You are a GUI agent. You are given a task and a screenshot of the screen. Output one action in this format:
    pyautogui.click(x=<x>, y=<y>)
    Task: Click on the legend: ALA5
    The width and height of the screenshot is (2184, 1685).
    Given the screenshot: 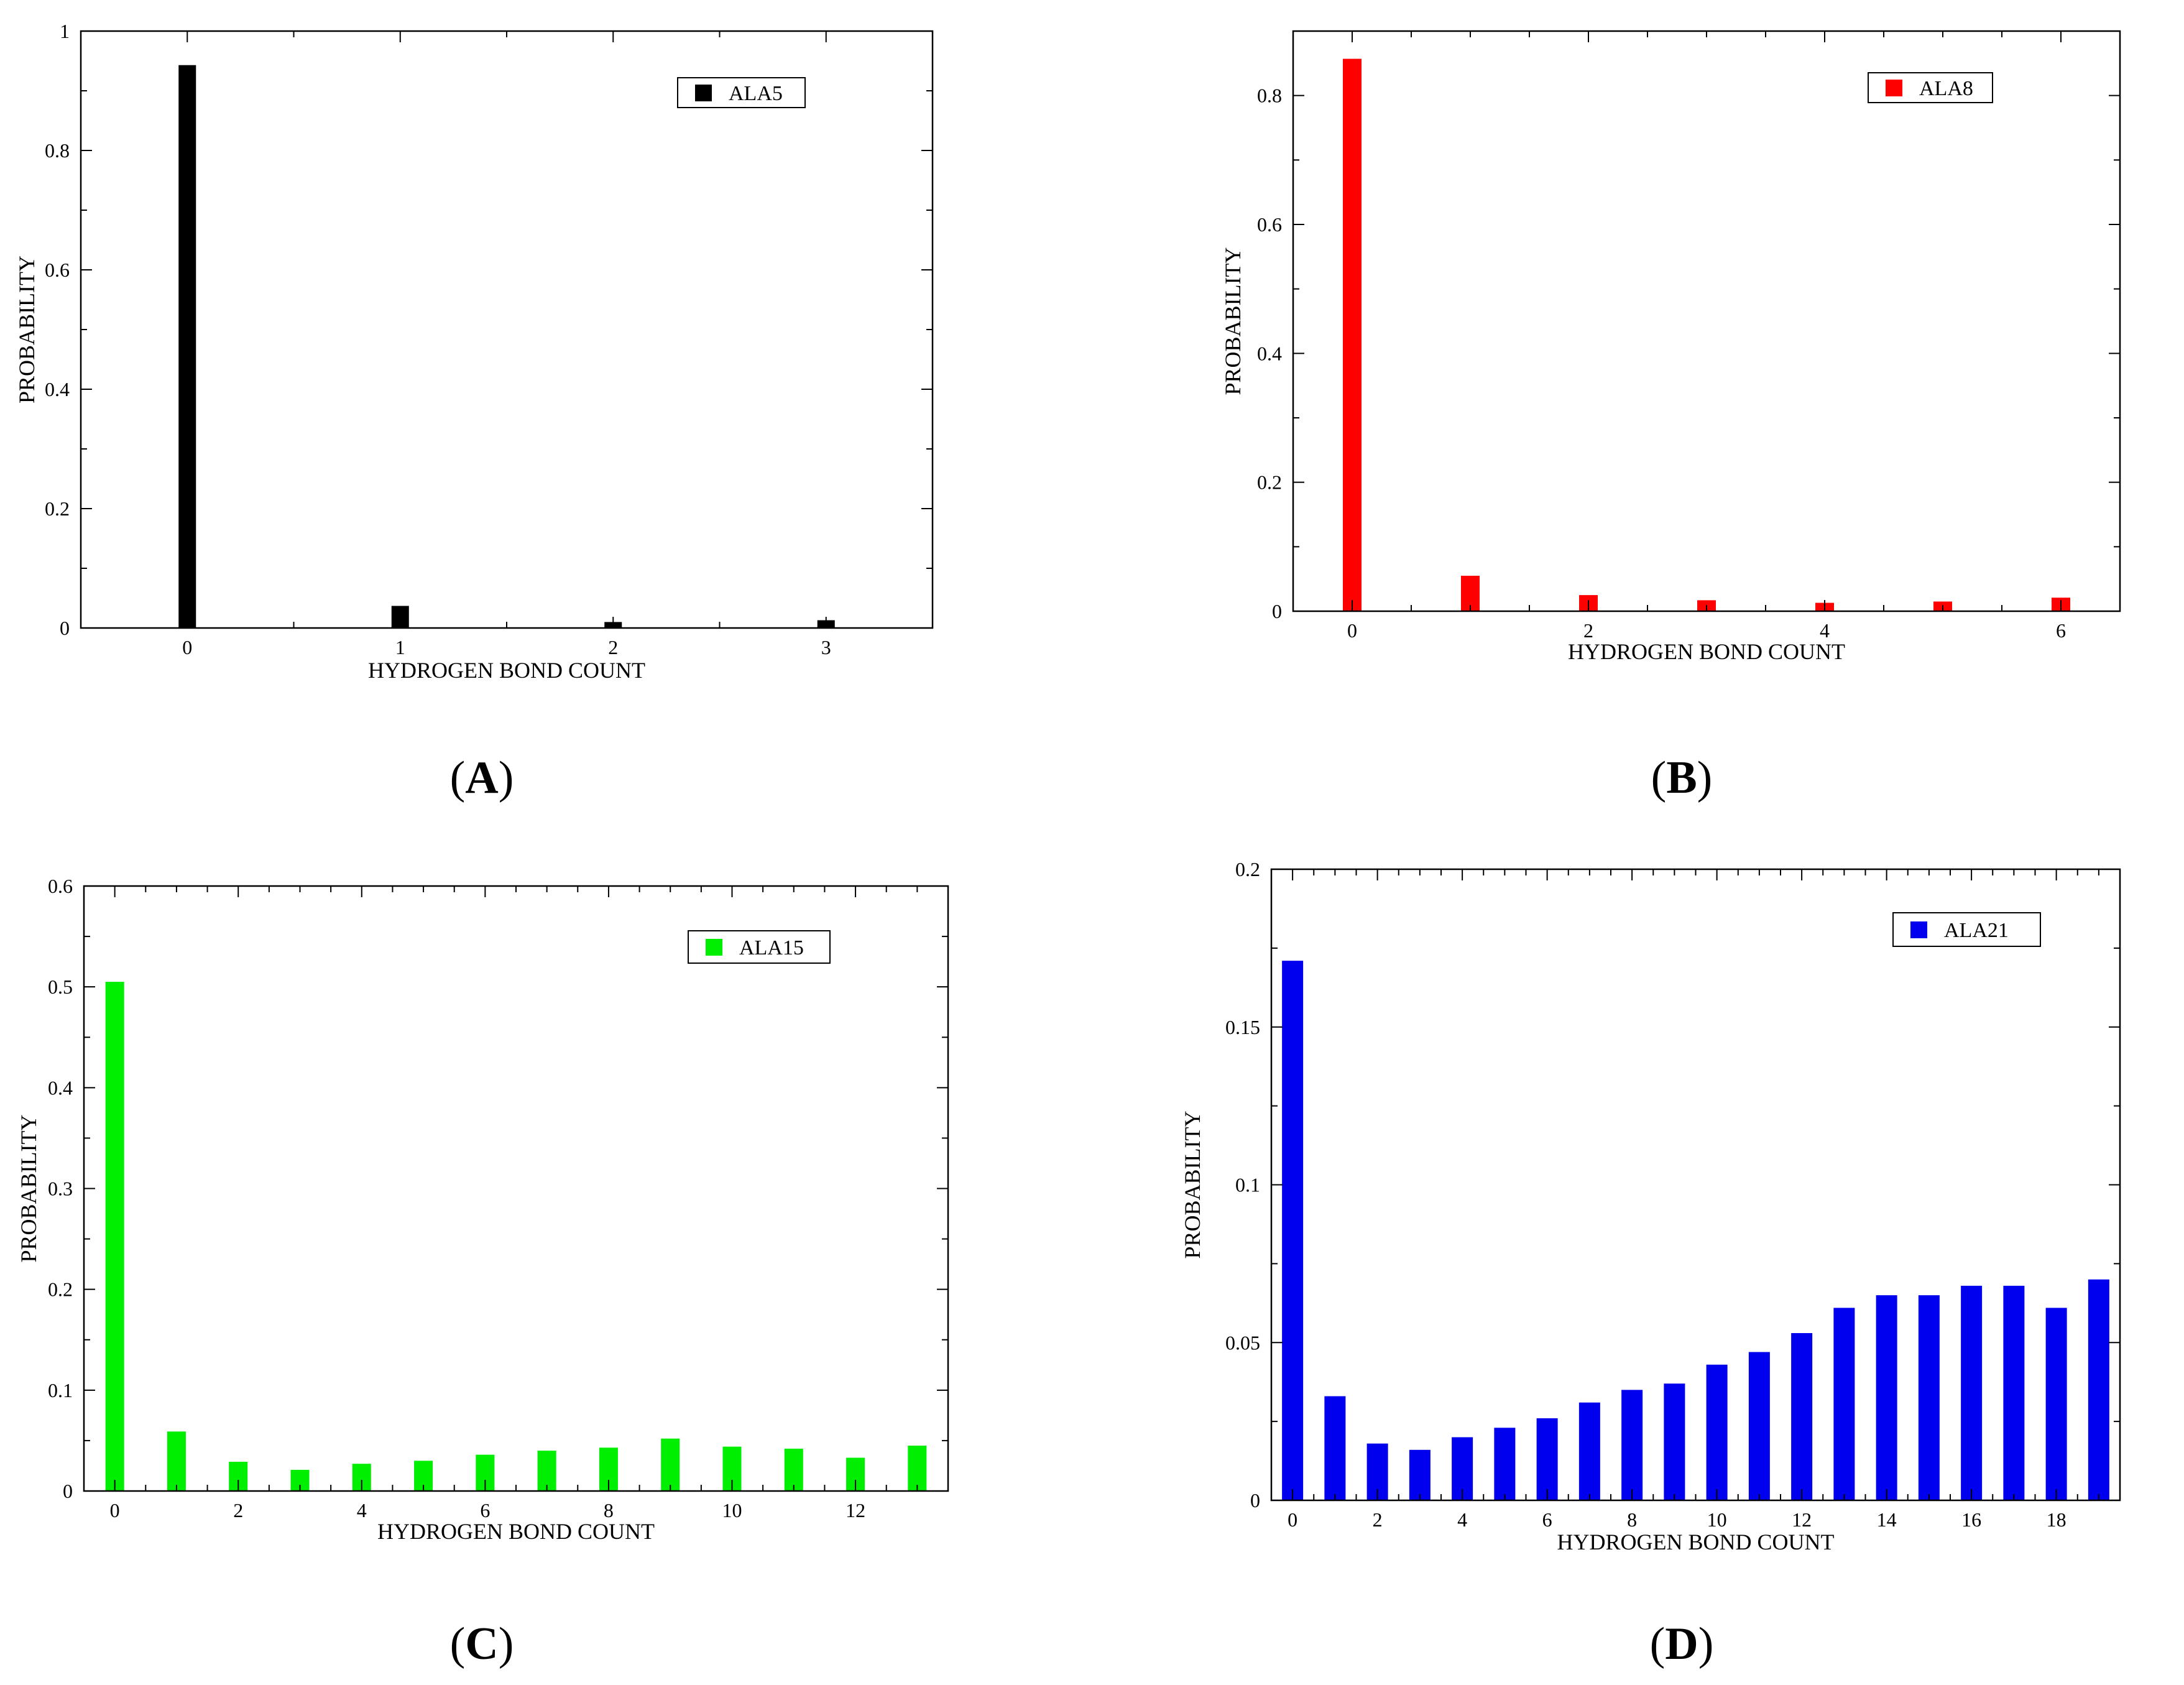 What is the action you would take?
    pyautogui.click(x=741, y=92)
    